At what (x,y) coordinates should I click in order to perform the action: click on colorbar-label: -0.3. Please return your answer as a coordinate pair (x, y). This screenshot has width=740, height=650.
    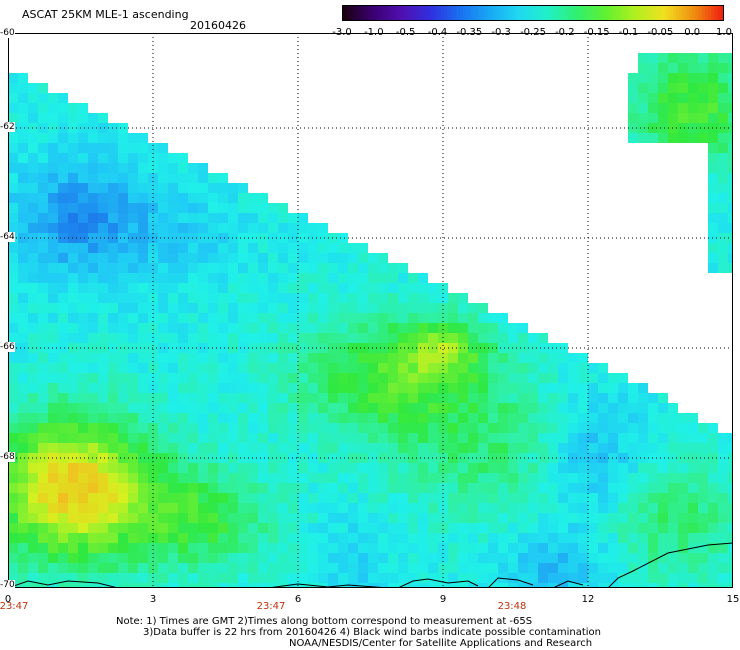
    Looking at the image, I should click on (501, 32).